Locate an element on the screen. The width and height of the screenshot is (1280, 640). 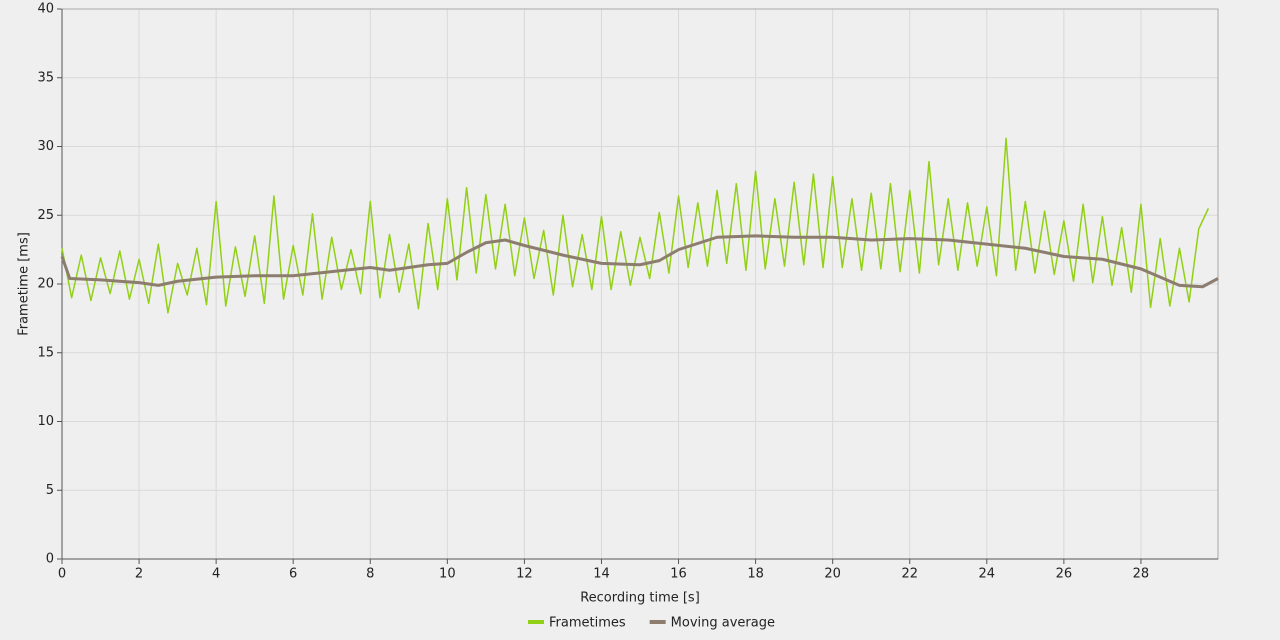
y-tick-label: 20 is located at coordinates (45, 284).